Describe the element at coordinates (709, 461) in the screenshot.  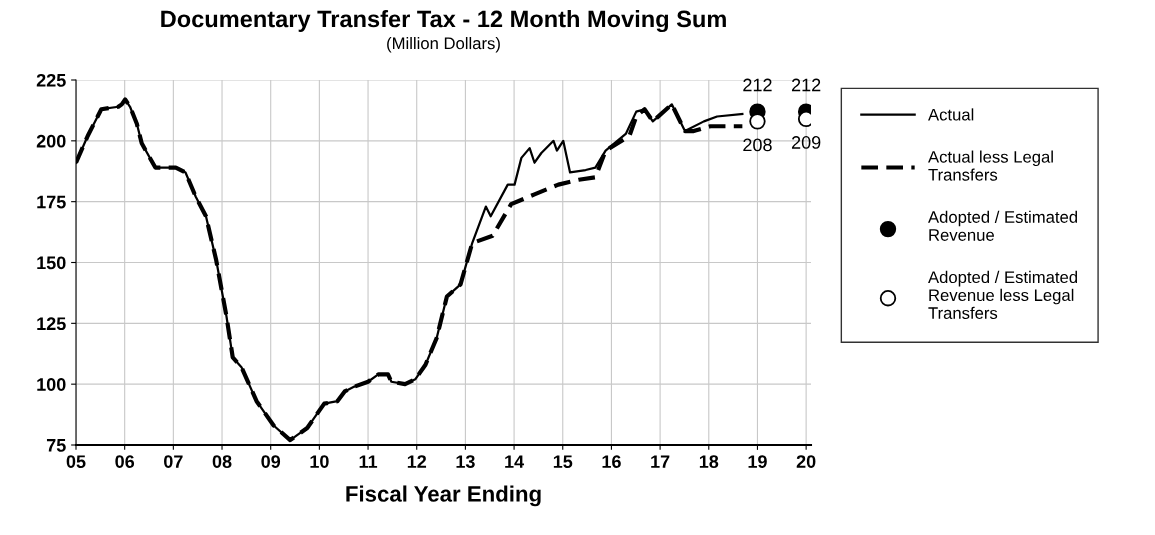
I see `x-tick-label: 18` at that location.